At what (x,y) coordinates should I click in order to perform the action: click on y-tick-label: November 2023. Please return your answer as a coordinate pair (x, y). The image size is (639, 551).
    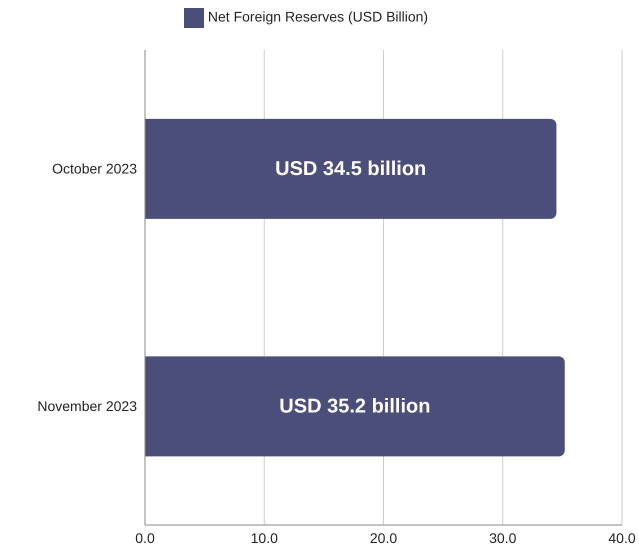
    Looking at the image, I should click on (87, 406).